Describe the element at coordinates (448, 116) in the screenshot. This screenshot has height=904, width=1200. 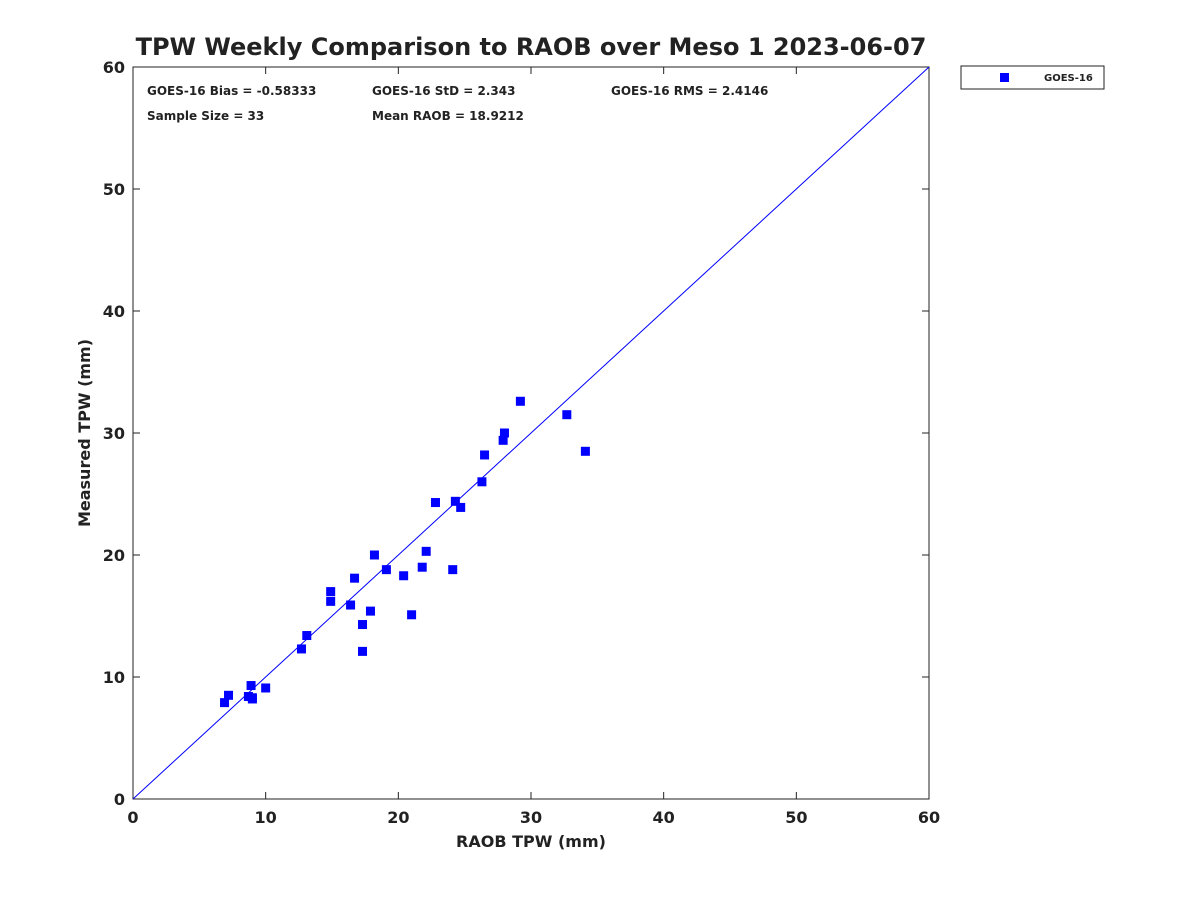
I see `stat-mean-raob: Mean RAOB = 18.9212` at that location.